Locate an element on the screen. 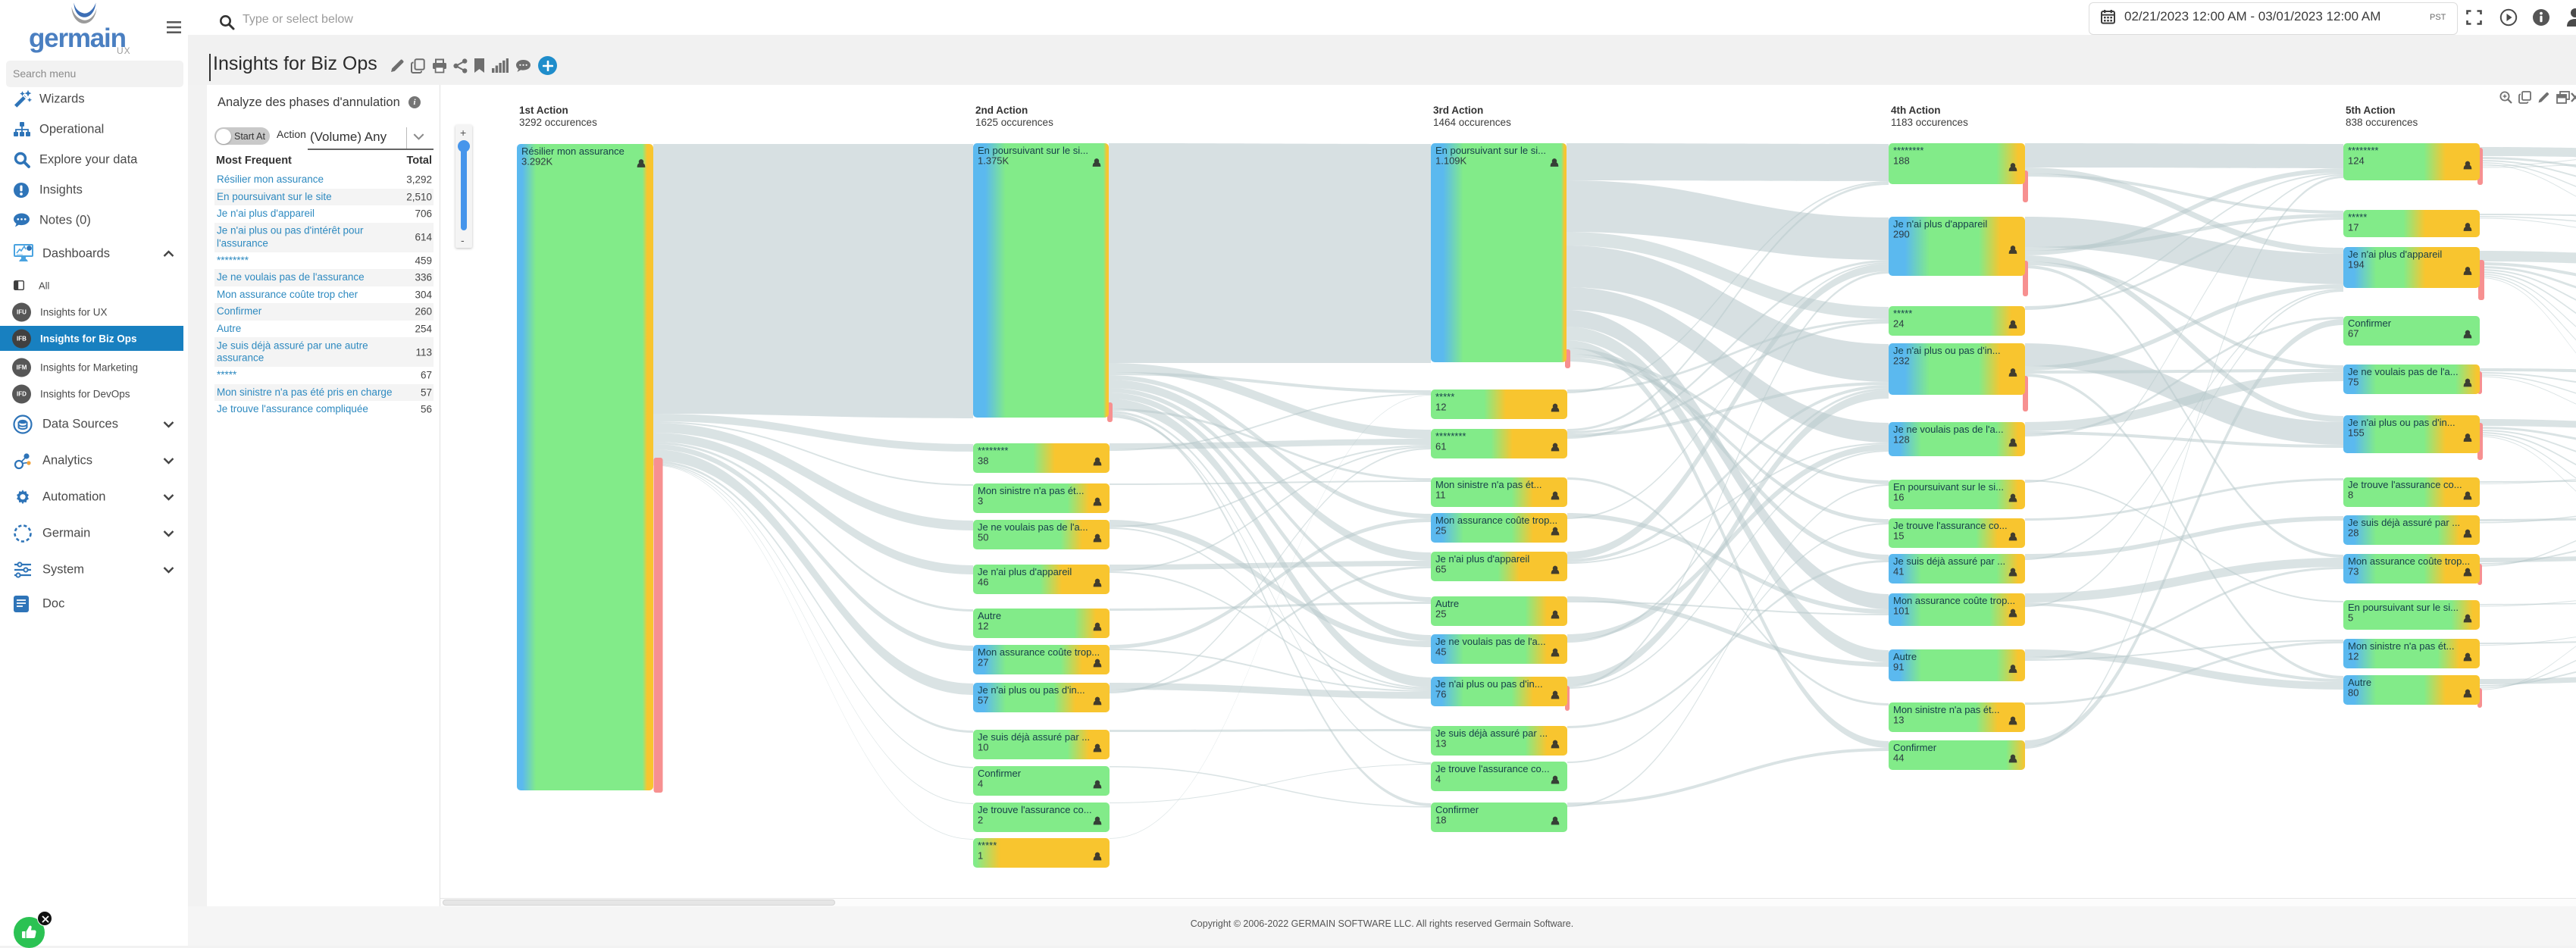 This screenshot has width=2576, height=948. svg-text: 128 is located at coordinates (1902, 440).